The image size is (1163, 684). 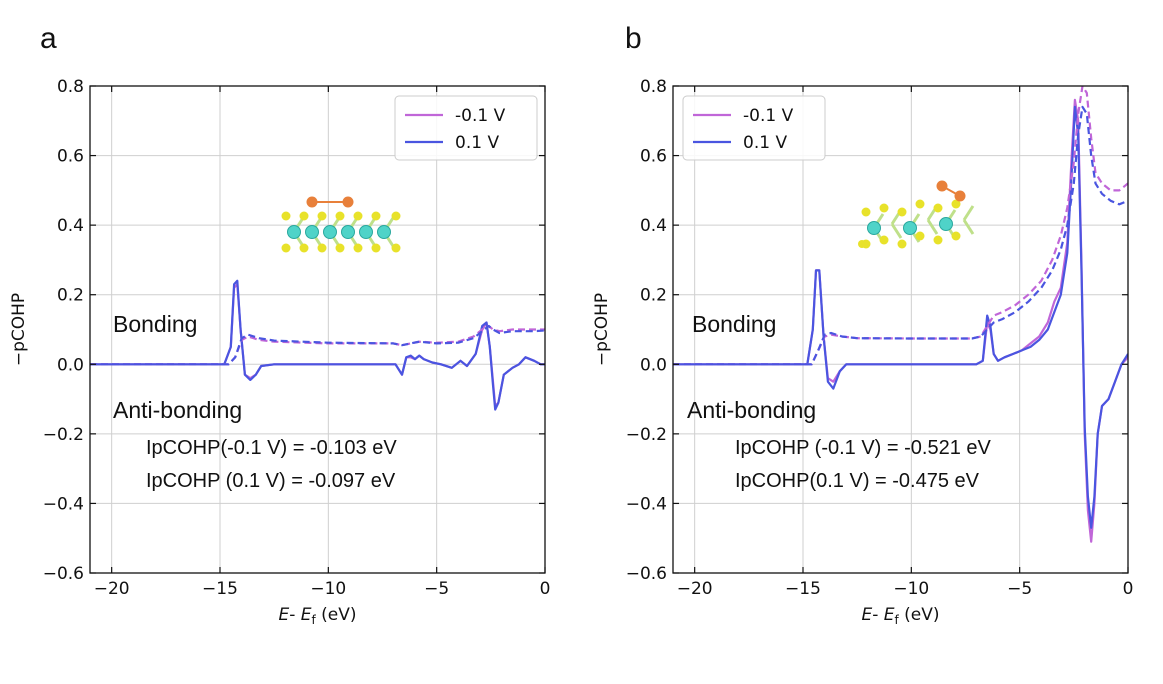 I want to click on series-line-ipcohp-pos, so click(x=900, y=235).